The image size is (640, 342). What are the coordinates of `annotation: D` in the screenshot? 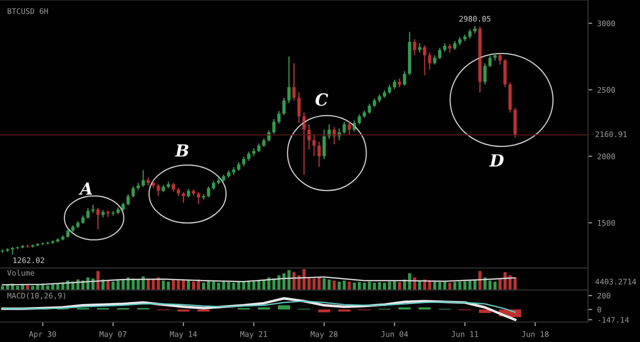 It's located at (496, 160).